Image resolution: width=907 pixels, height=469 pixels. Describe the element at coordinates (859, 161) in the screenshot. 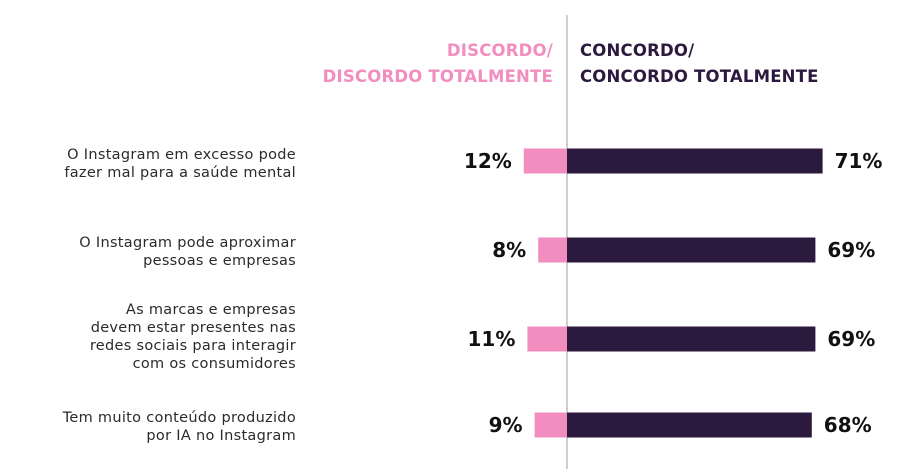

I see `data-label-concordo: 71%` at that location.